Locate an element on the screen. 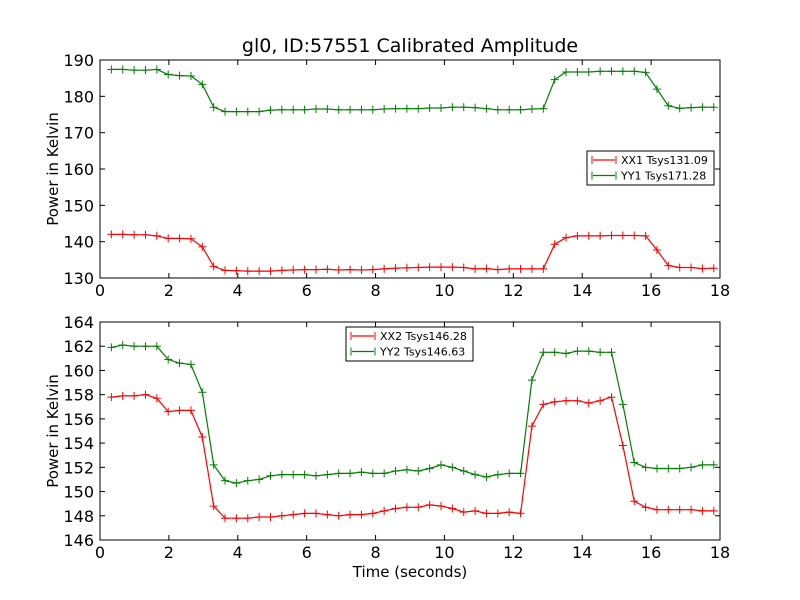 This screenshot has height=600, width=800. legend-label: XX2 Tsys146.28 is located at coordinates (423, 336).